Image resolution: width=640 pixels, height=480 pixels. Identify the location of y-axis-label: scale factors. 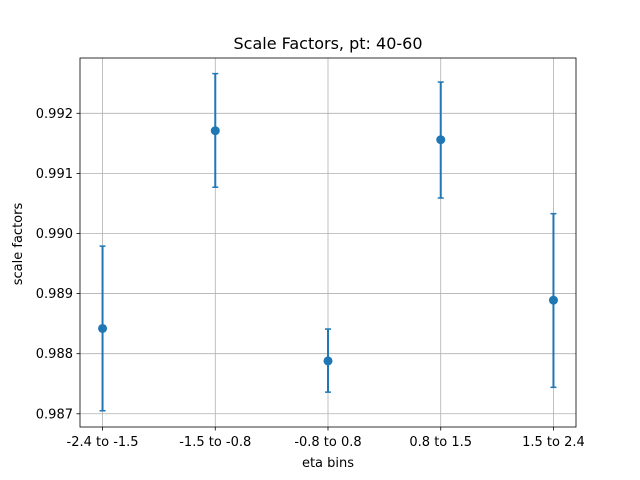
(18, 244).